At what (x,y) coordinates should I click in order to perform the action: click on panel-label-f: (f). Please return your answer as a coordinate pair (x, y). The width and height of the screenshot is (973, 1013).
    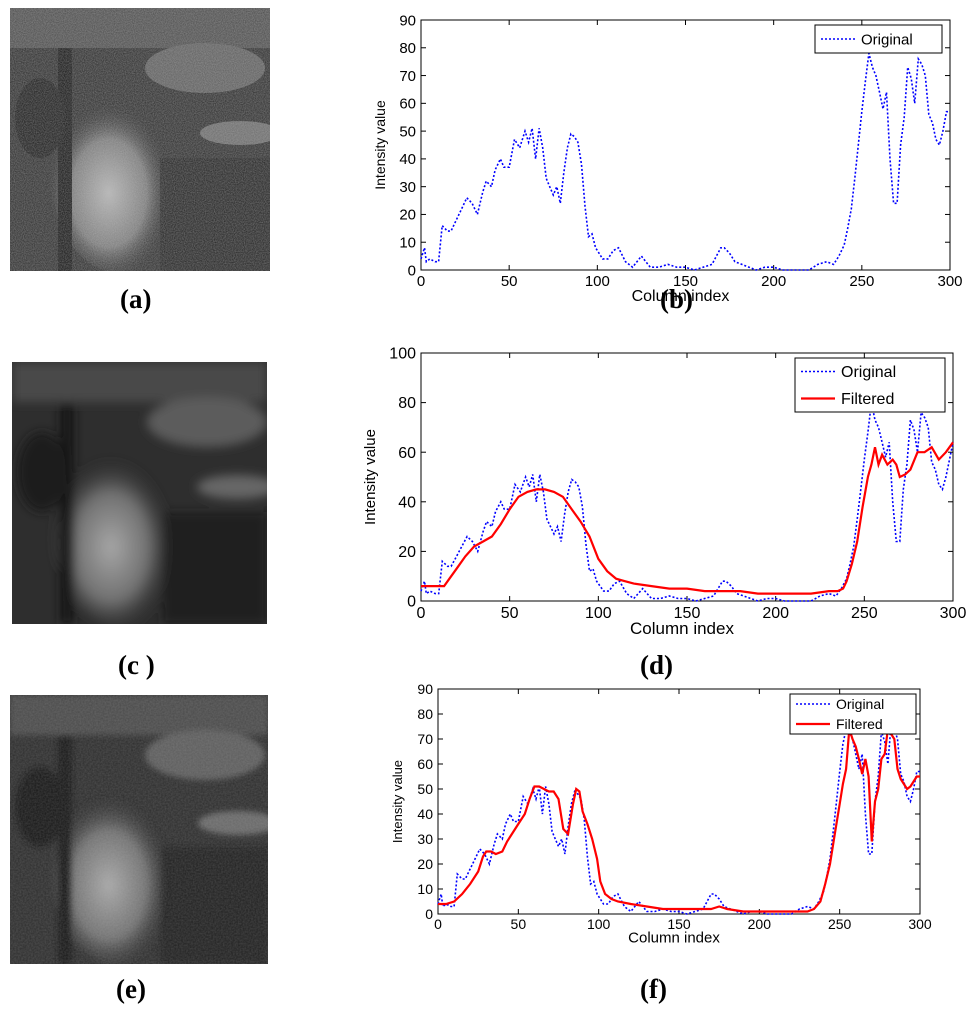
    Looking at the image, I should click on (653, 989).